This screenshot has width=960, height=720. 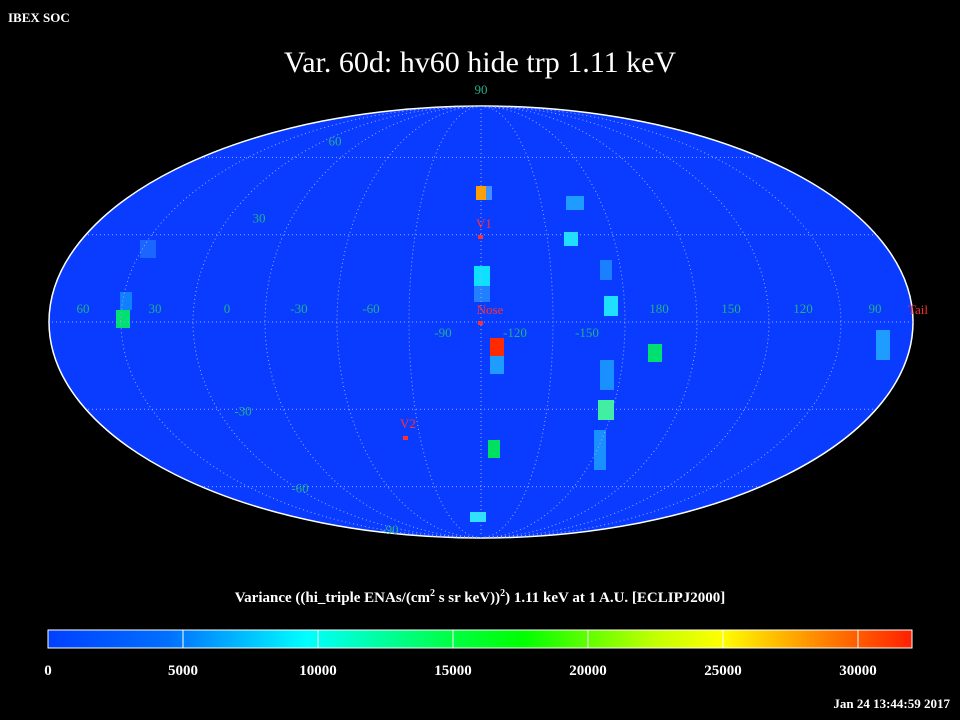 I want to click on lat-label: -90, so click(x=389, y=529).